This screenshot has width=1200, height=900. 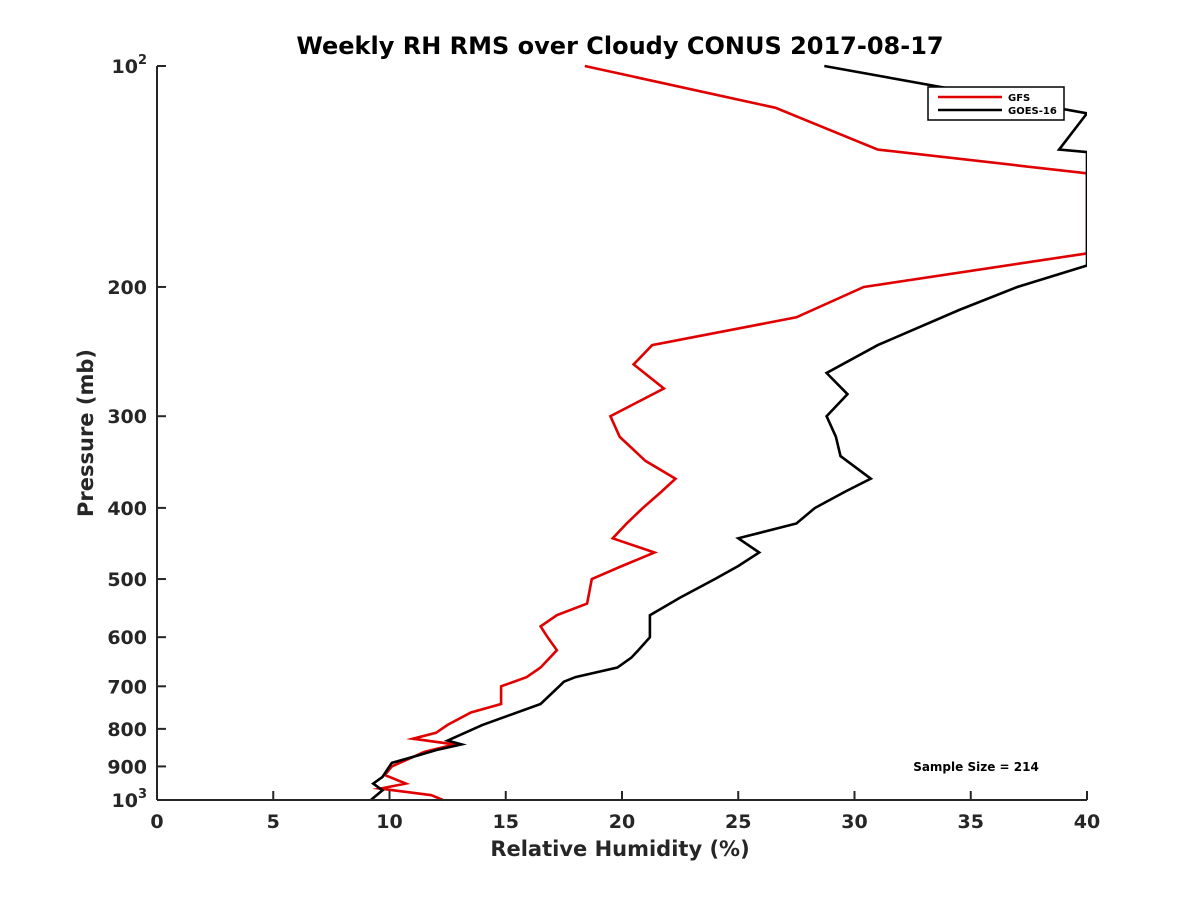 I want to click on y-tick-label: 800, so click(x=127, y=730).